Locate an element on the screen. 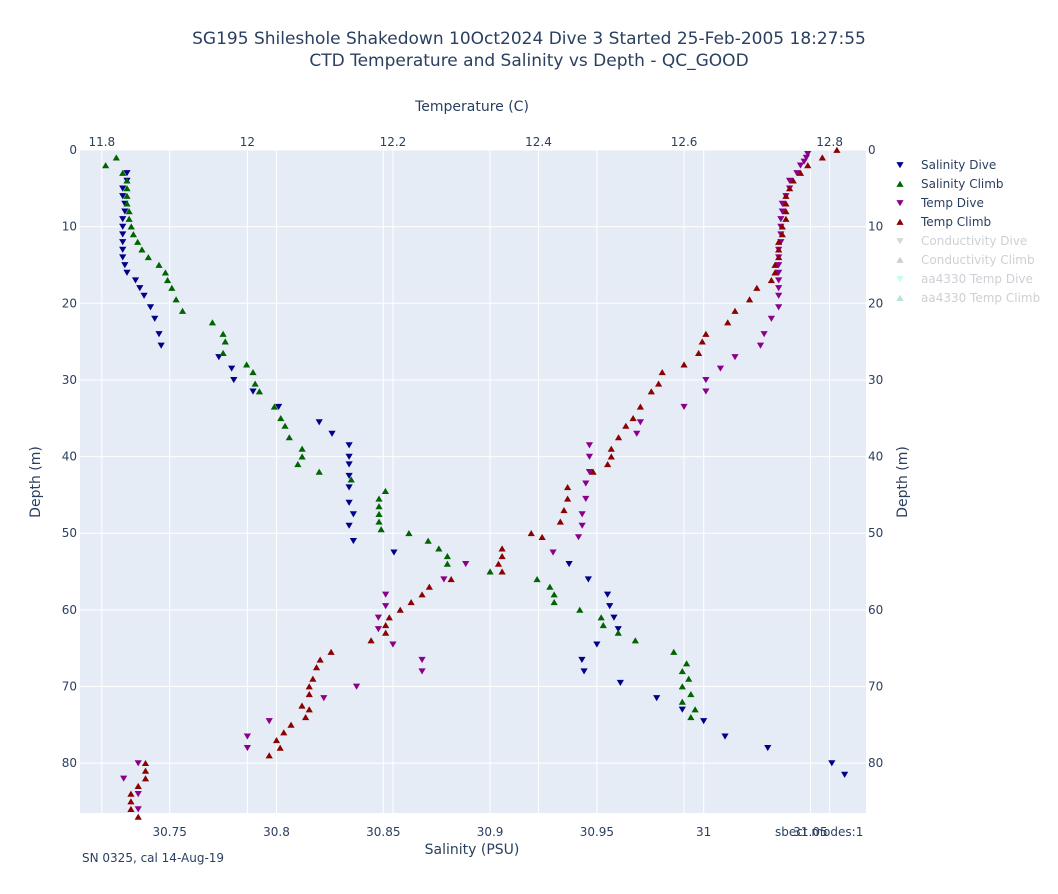 This screenshot has height=894, width=1058. legend-item-salinity-climb: Salinity Climb is located at coordinates (950, 184).